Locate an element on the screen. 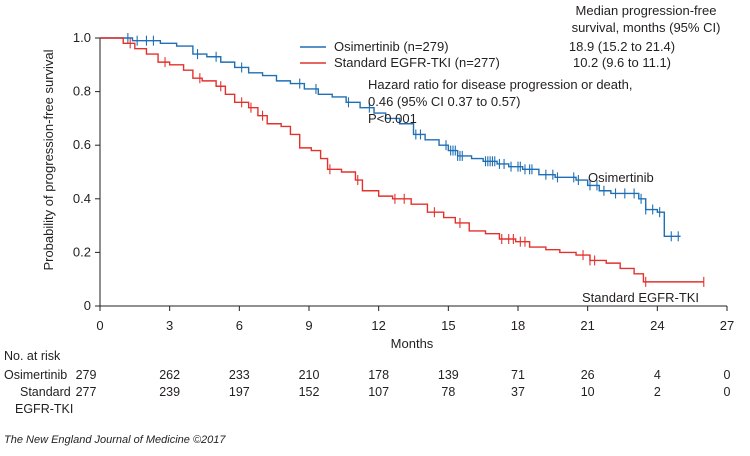 Image resolution: width=750 pixels, height=456 pixels. x-tick-label: 9 is located at coordinates (308, 325).